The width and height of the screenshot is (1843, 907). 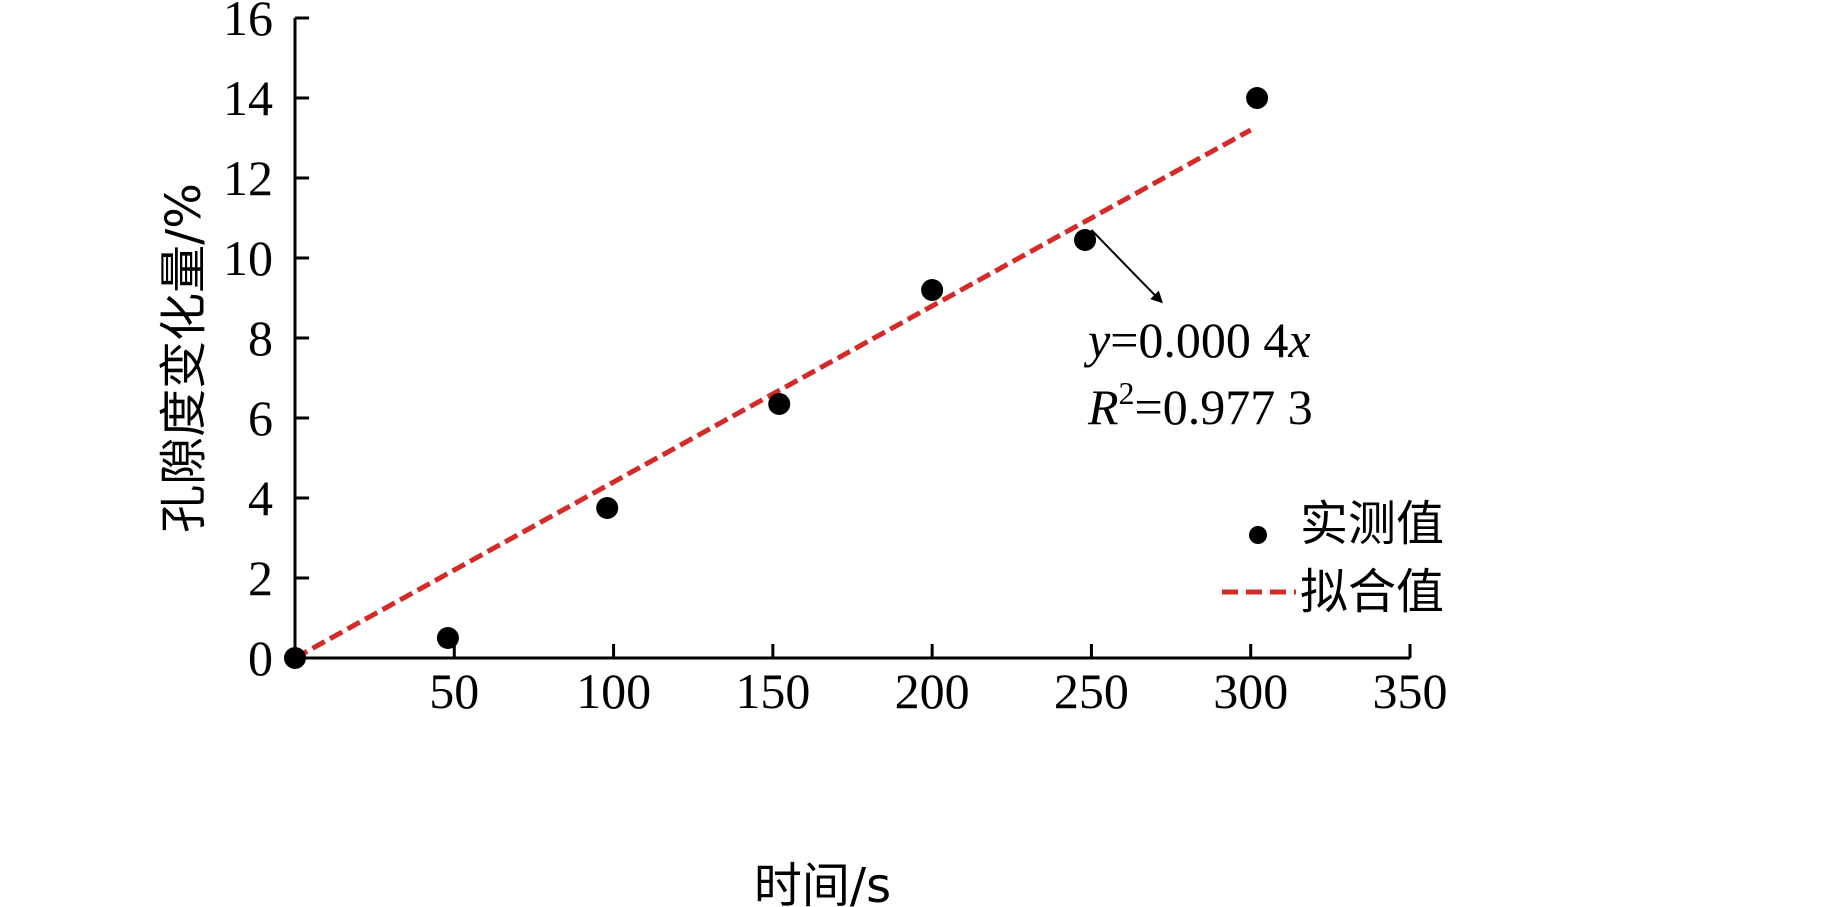 I want to click on x-tick-label: 50, so click(x=454, y=691).